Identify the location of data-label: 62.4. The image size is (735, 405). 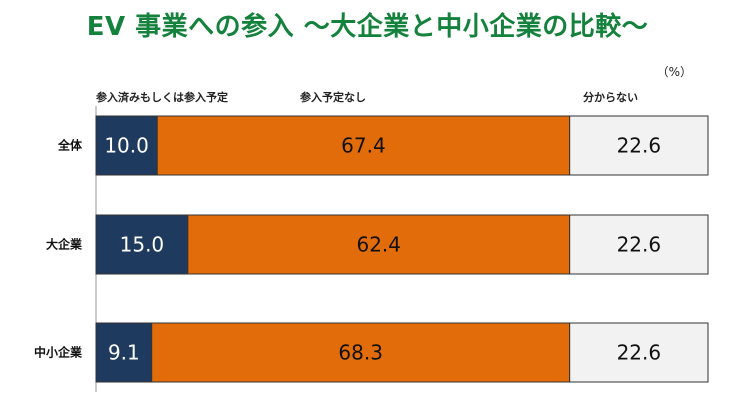
(378, 245).